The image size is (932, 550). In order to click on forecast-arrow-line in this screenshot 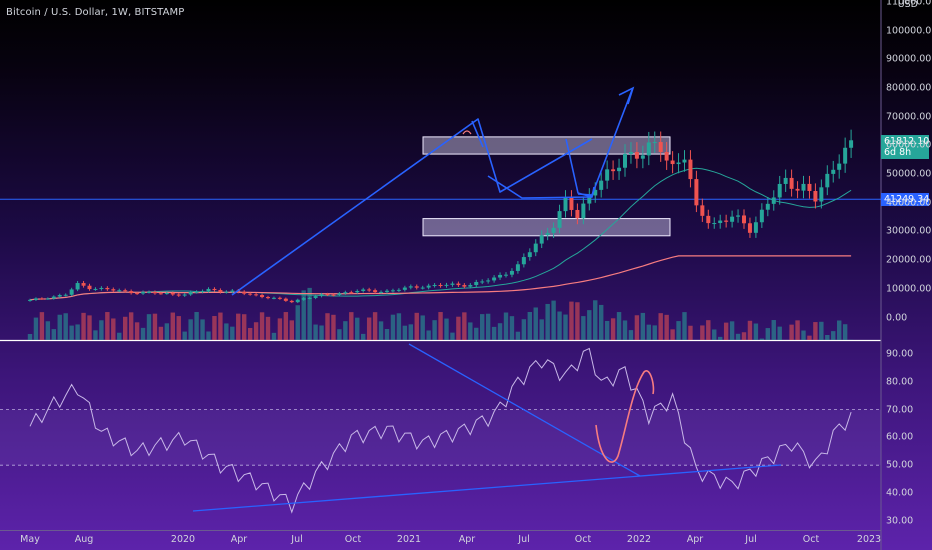, I will do `click(605, 142)`.